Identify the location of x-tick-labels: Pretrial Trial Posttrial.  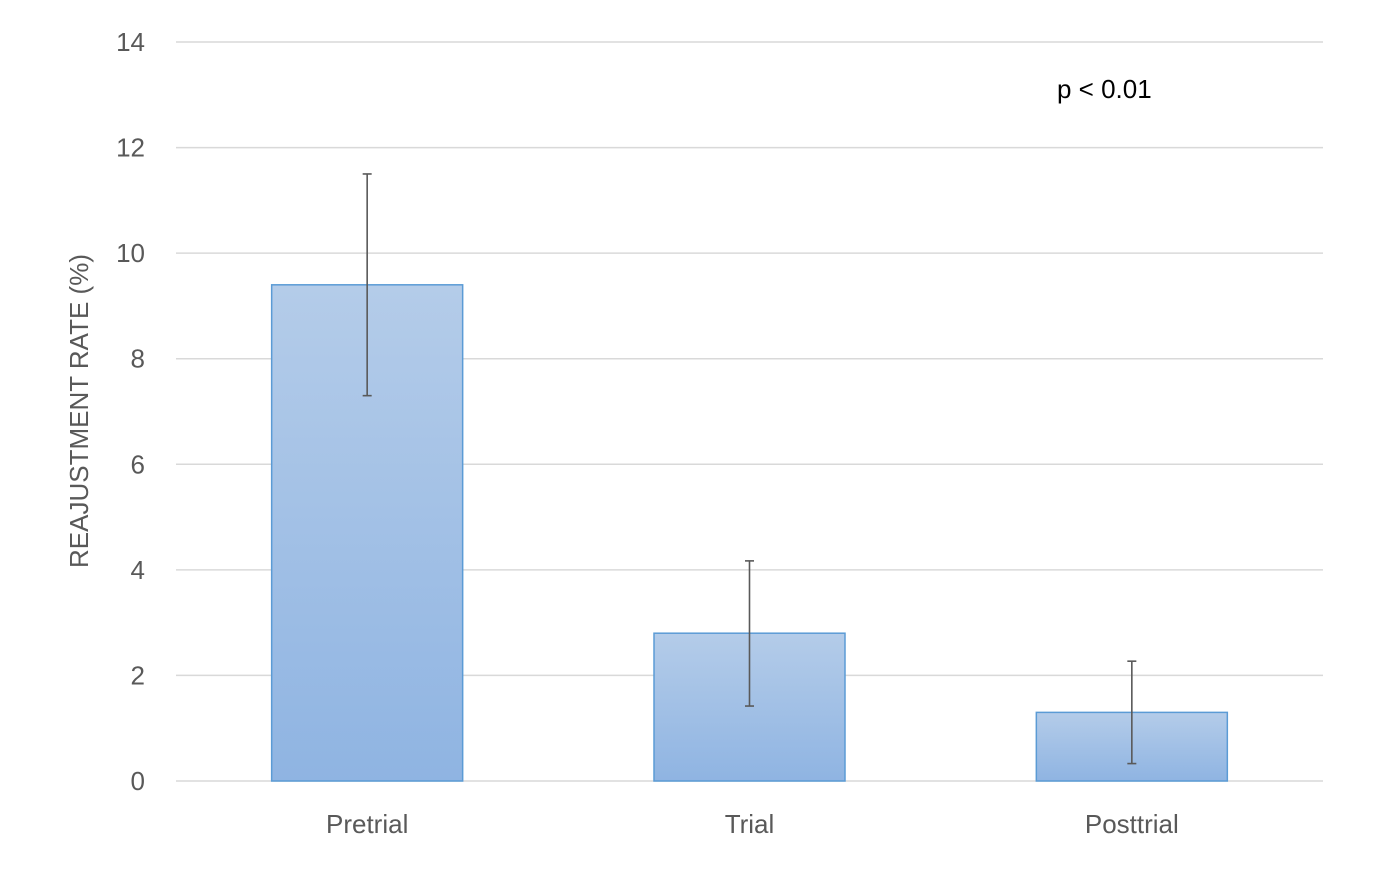
(752, 824).